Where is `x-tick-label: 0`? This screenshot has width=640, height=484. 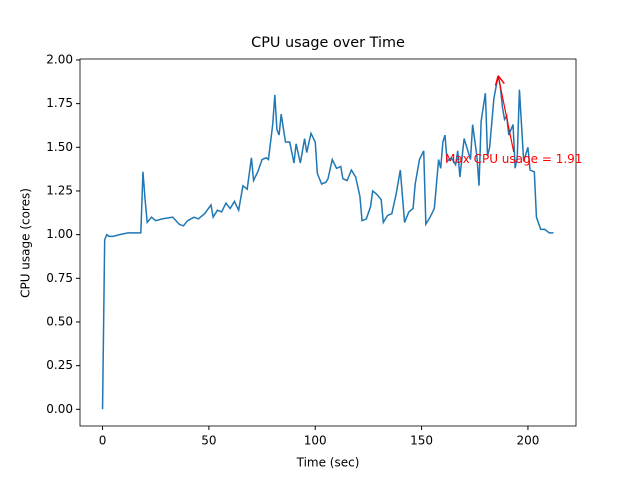 x-tick-label: 0 is located at coordinates (103, 441).